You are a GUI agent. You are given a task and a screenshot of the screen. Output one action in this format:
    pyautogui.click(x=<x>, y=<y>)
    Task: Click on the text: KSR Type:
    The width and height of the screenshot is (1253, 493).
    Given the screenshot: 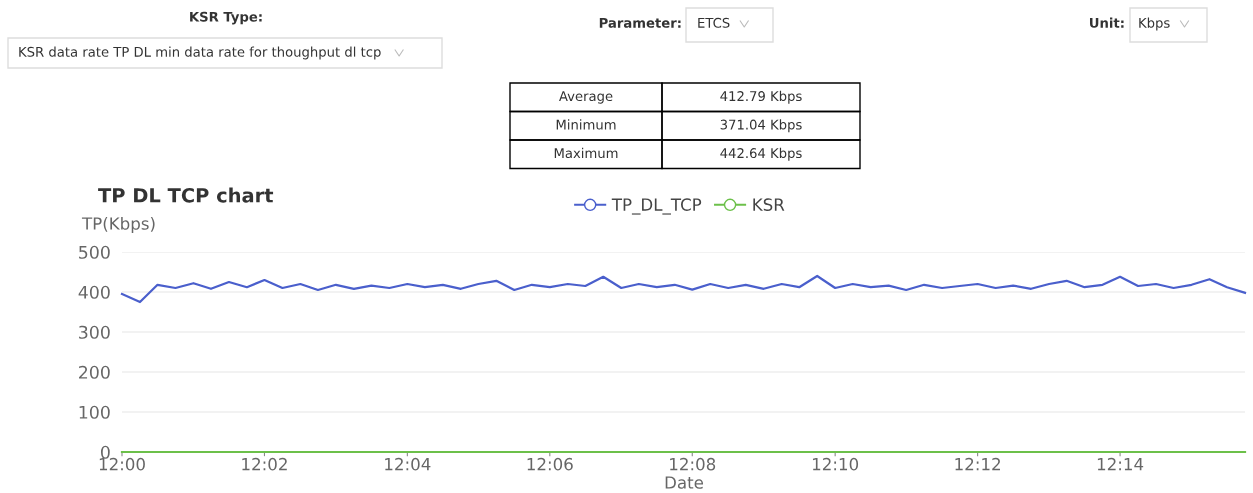 What is the action you would take?
    pyautogui.click(x=226, y=18)
    